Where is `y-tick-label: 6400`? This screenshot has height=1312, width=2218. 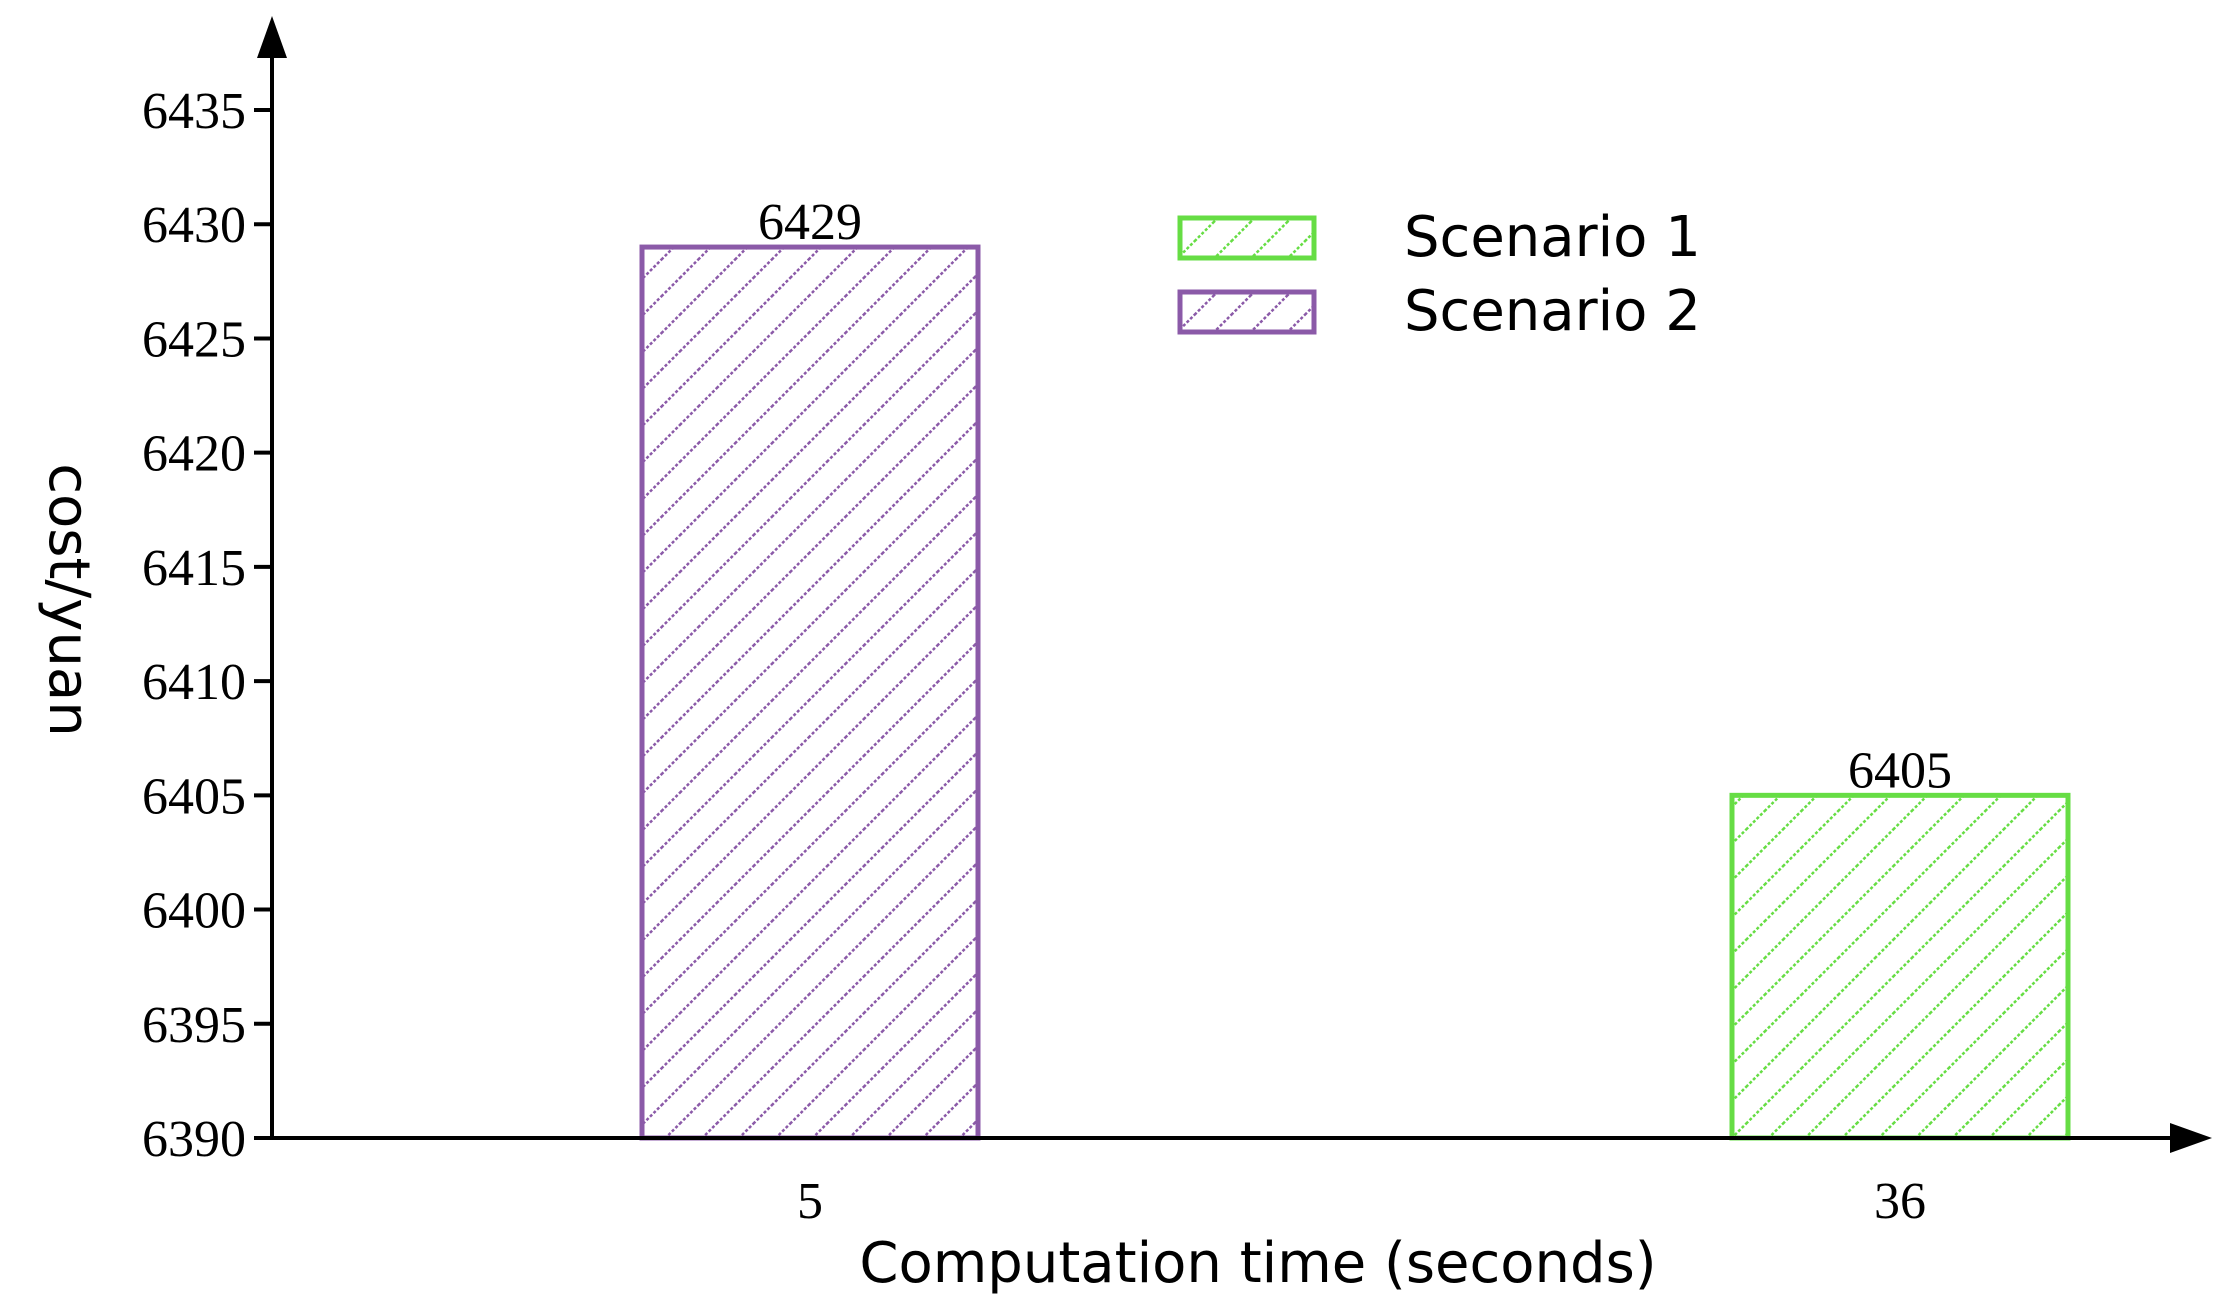
y-tick-label: 6400 is located at coordinates (194, 911).